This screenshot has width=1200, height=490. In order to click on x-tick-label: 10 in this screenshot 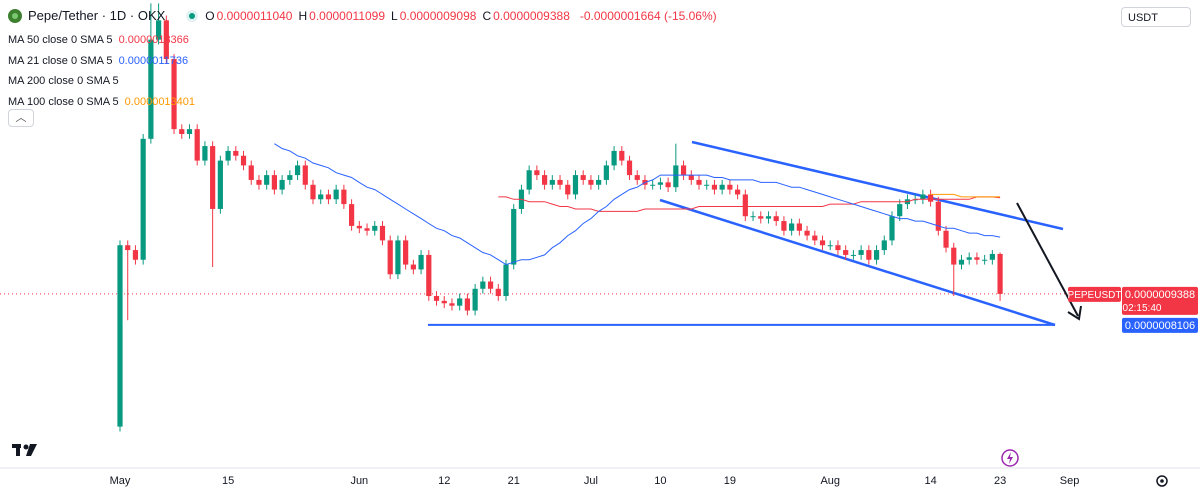, I will do `click(660, 481)`.